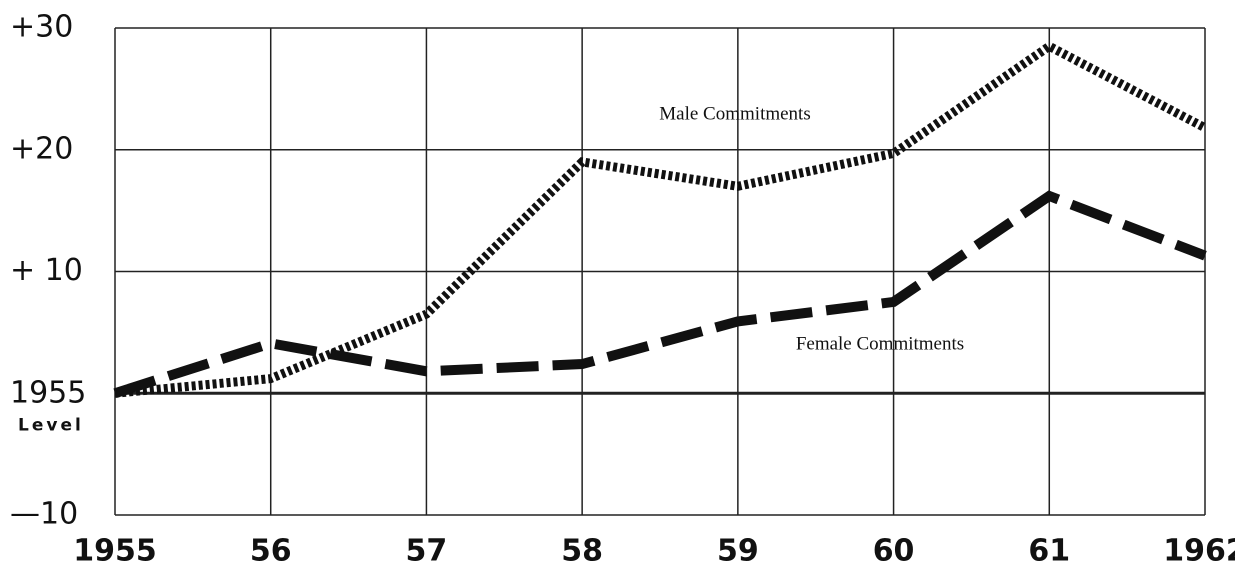 This screenshot has height=573, width=1235. What do you see at coordinates (734, 113) in the screenshot?
I see `series-label: Male Commitments` at bounding box center [734, 113].